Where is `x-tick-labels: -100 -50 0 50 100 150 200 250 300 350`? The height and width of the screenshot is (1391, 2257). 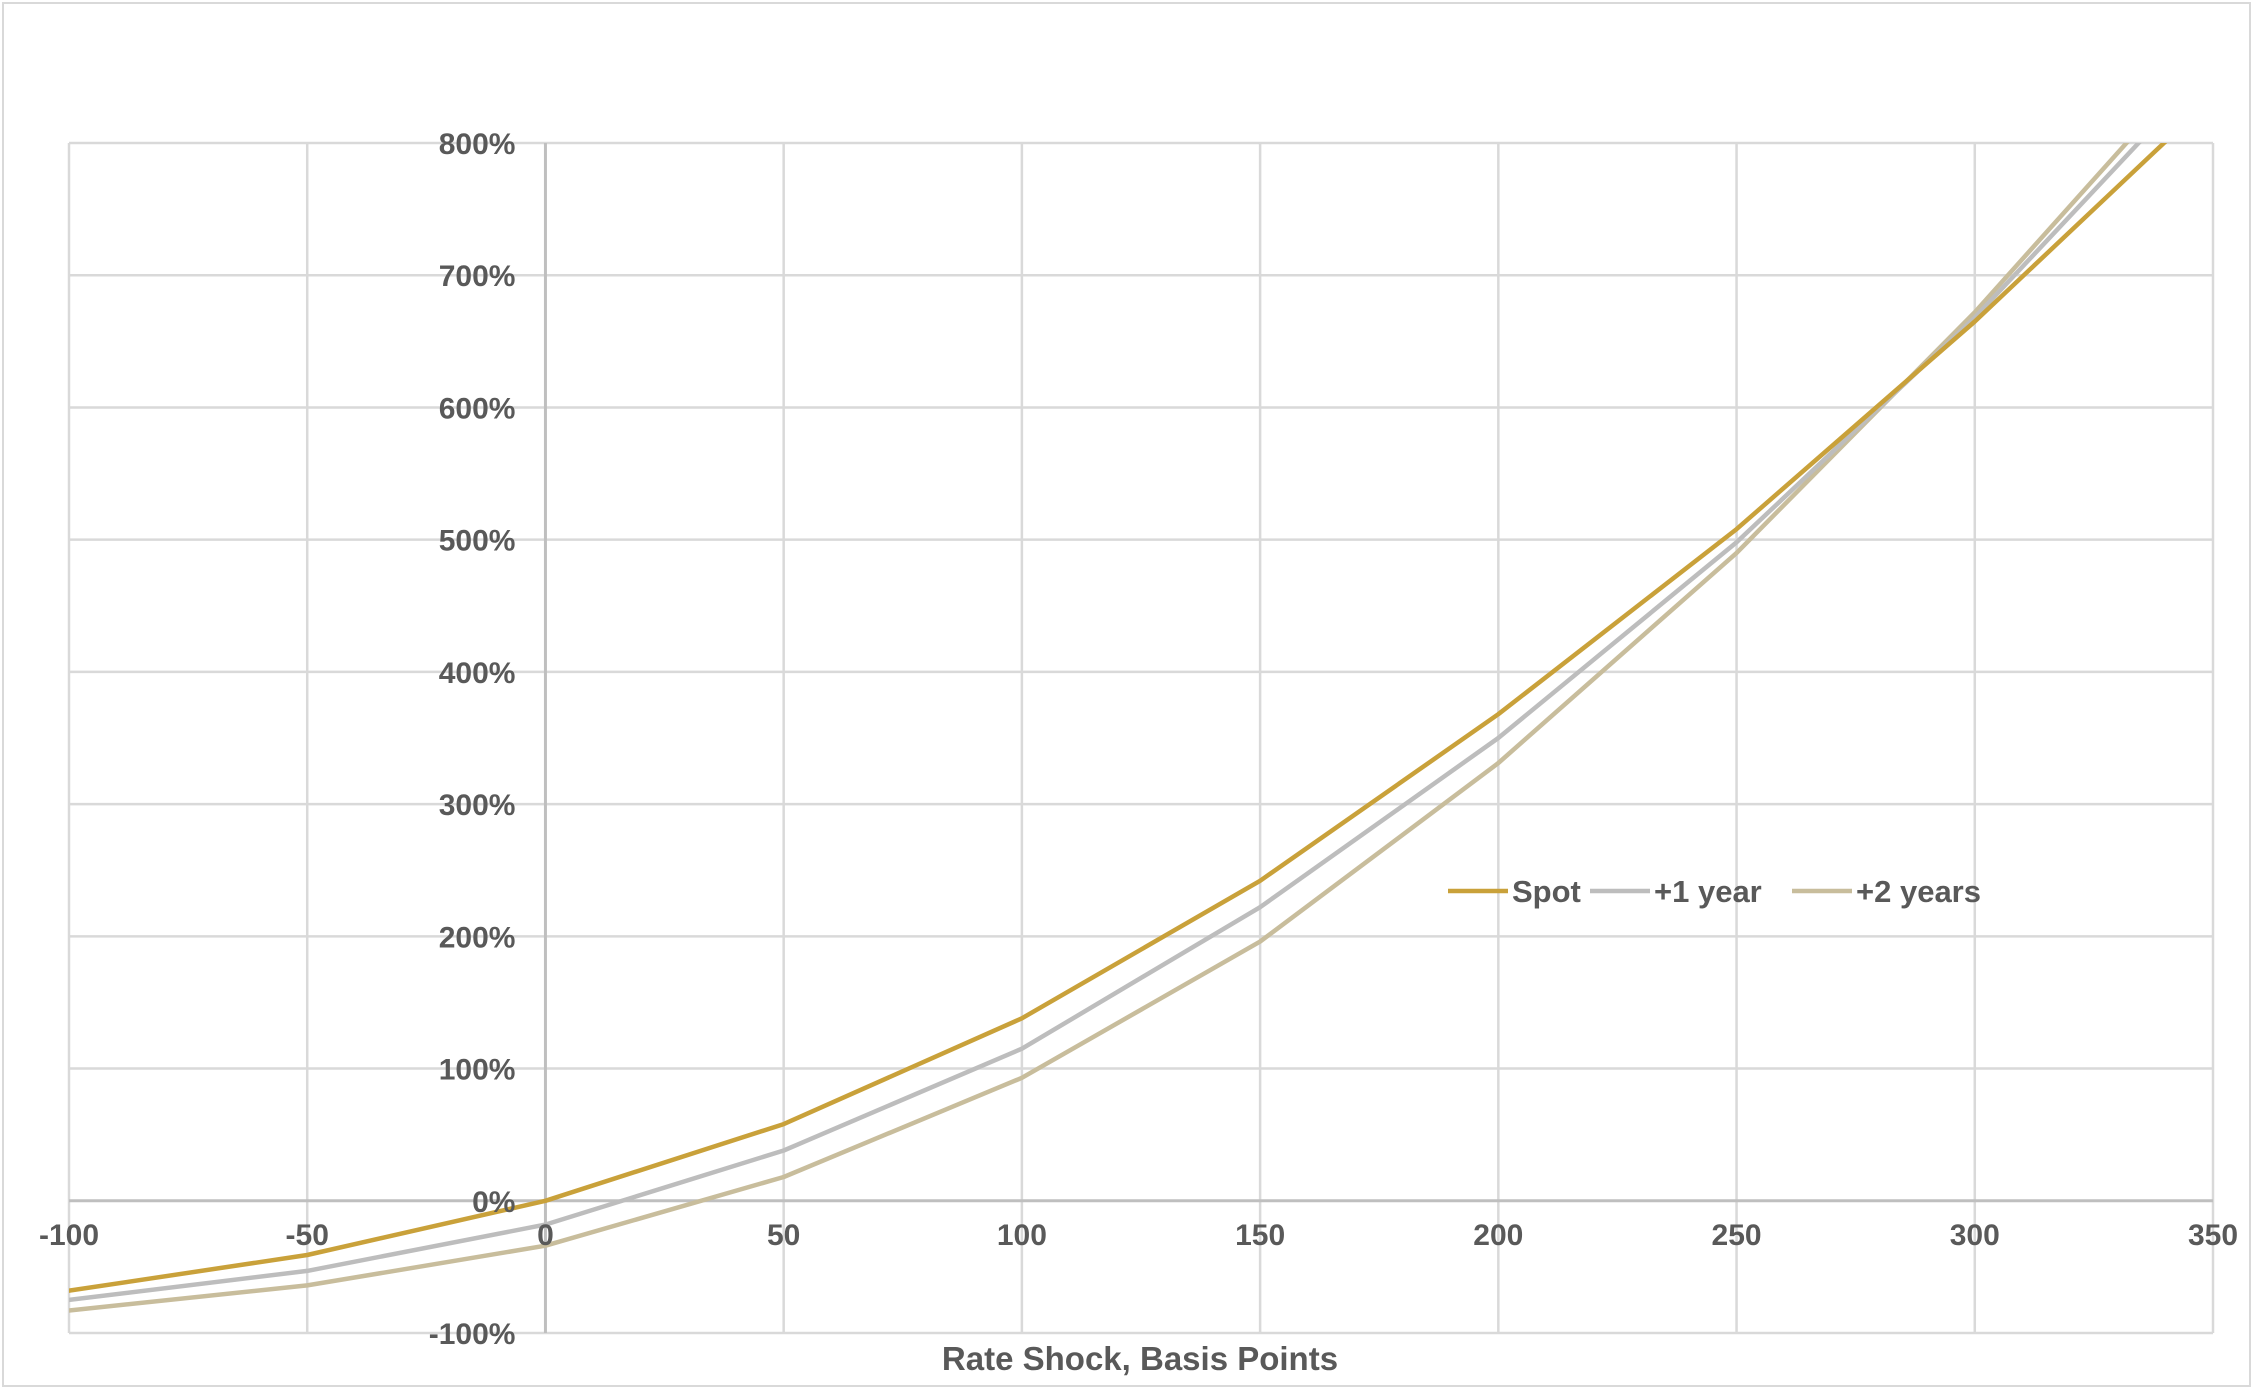
x-tick-labels: -100 -50 0 50 100 150 200 250 300 350 is located at coordinates (1138, 1235).